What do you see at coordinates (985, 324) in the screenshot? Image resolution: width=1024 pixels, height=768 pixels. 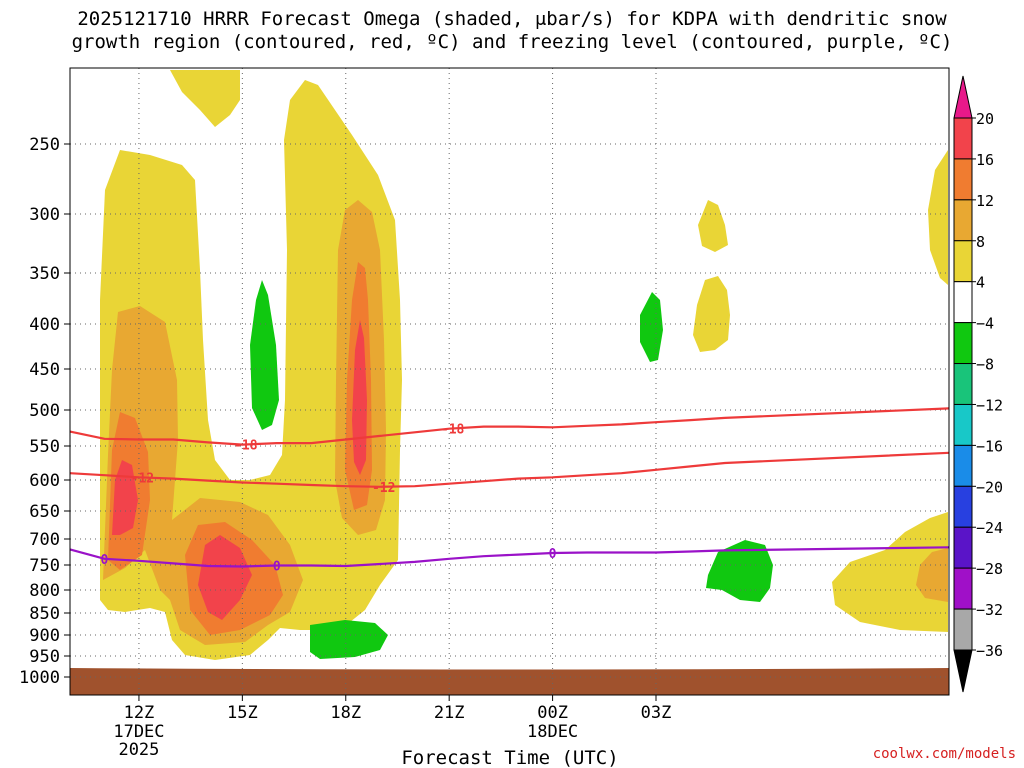 I see `colorbar-tick-label: −4` at bounding box center [985, 324].